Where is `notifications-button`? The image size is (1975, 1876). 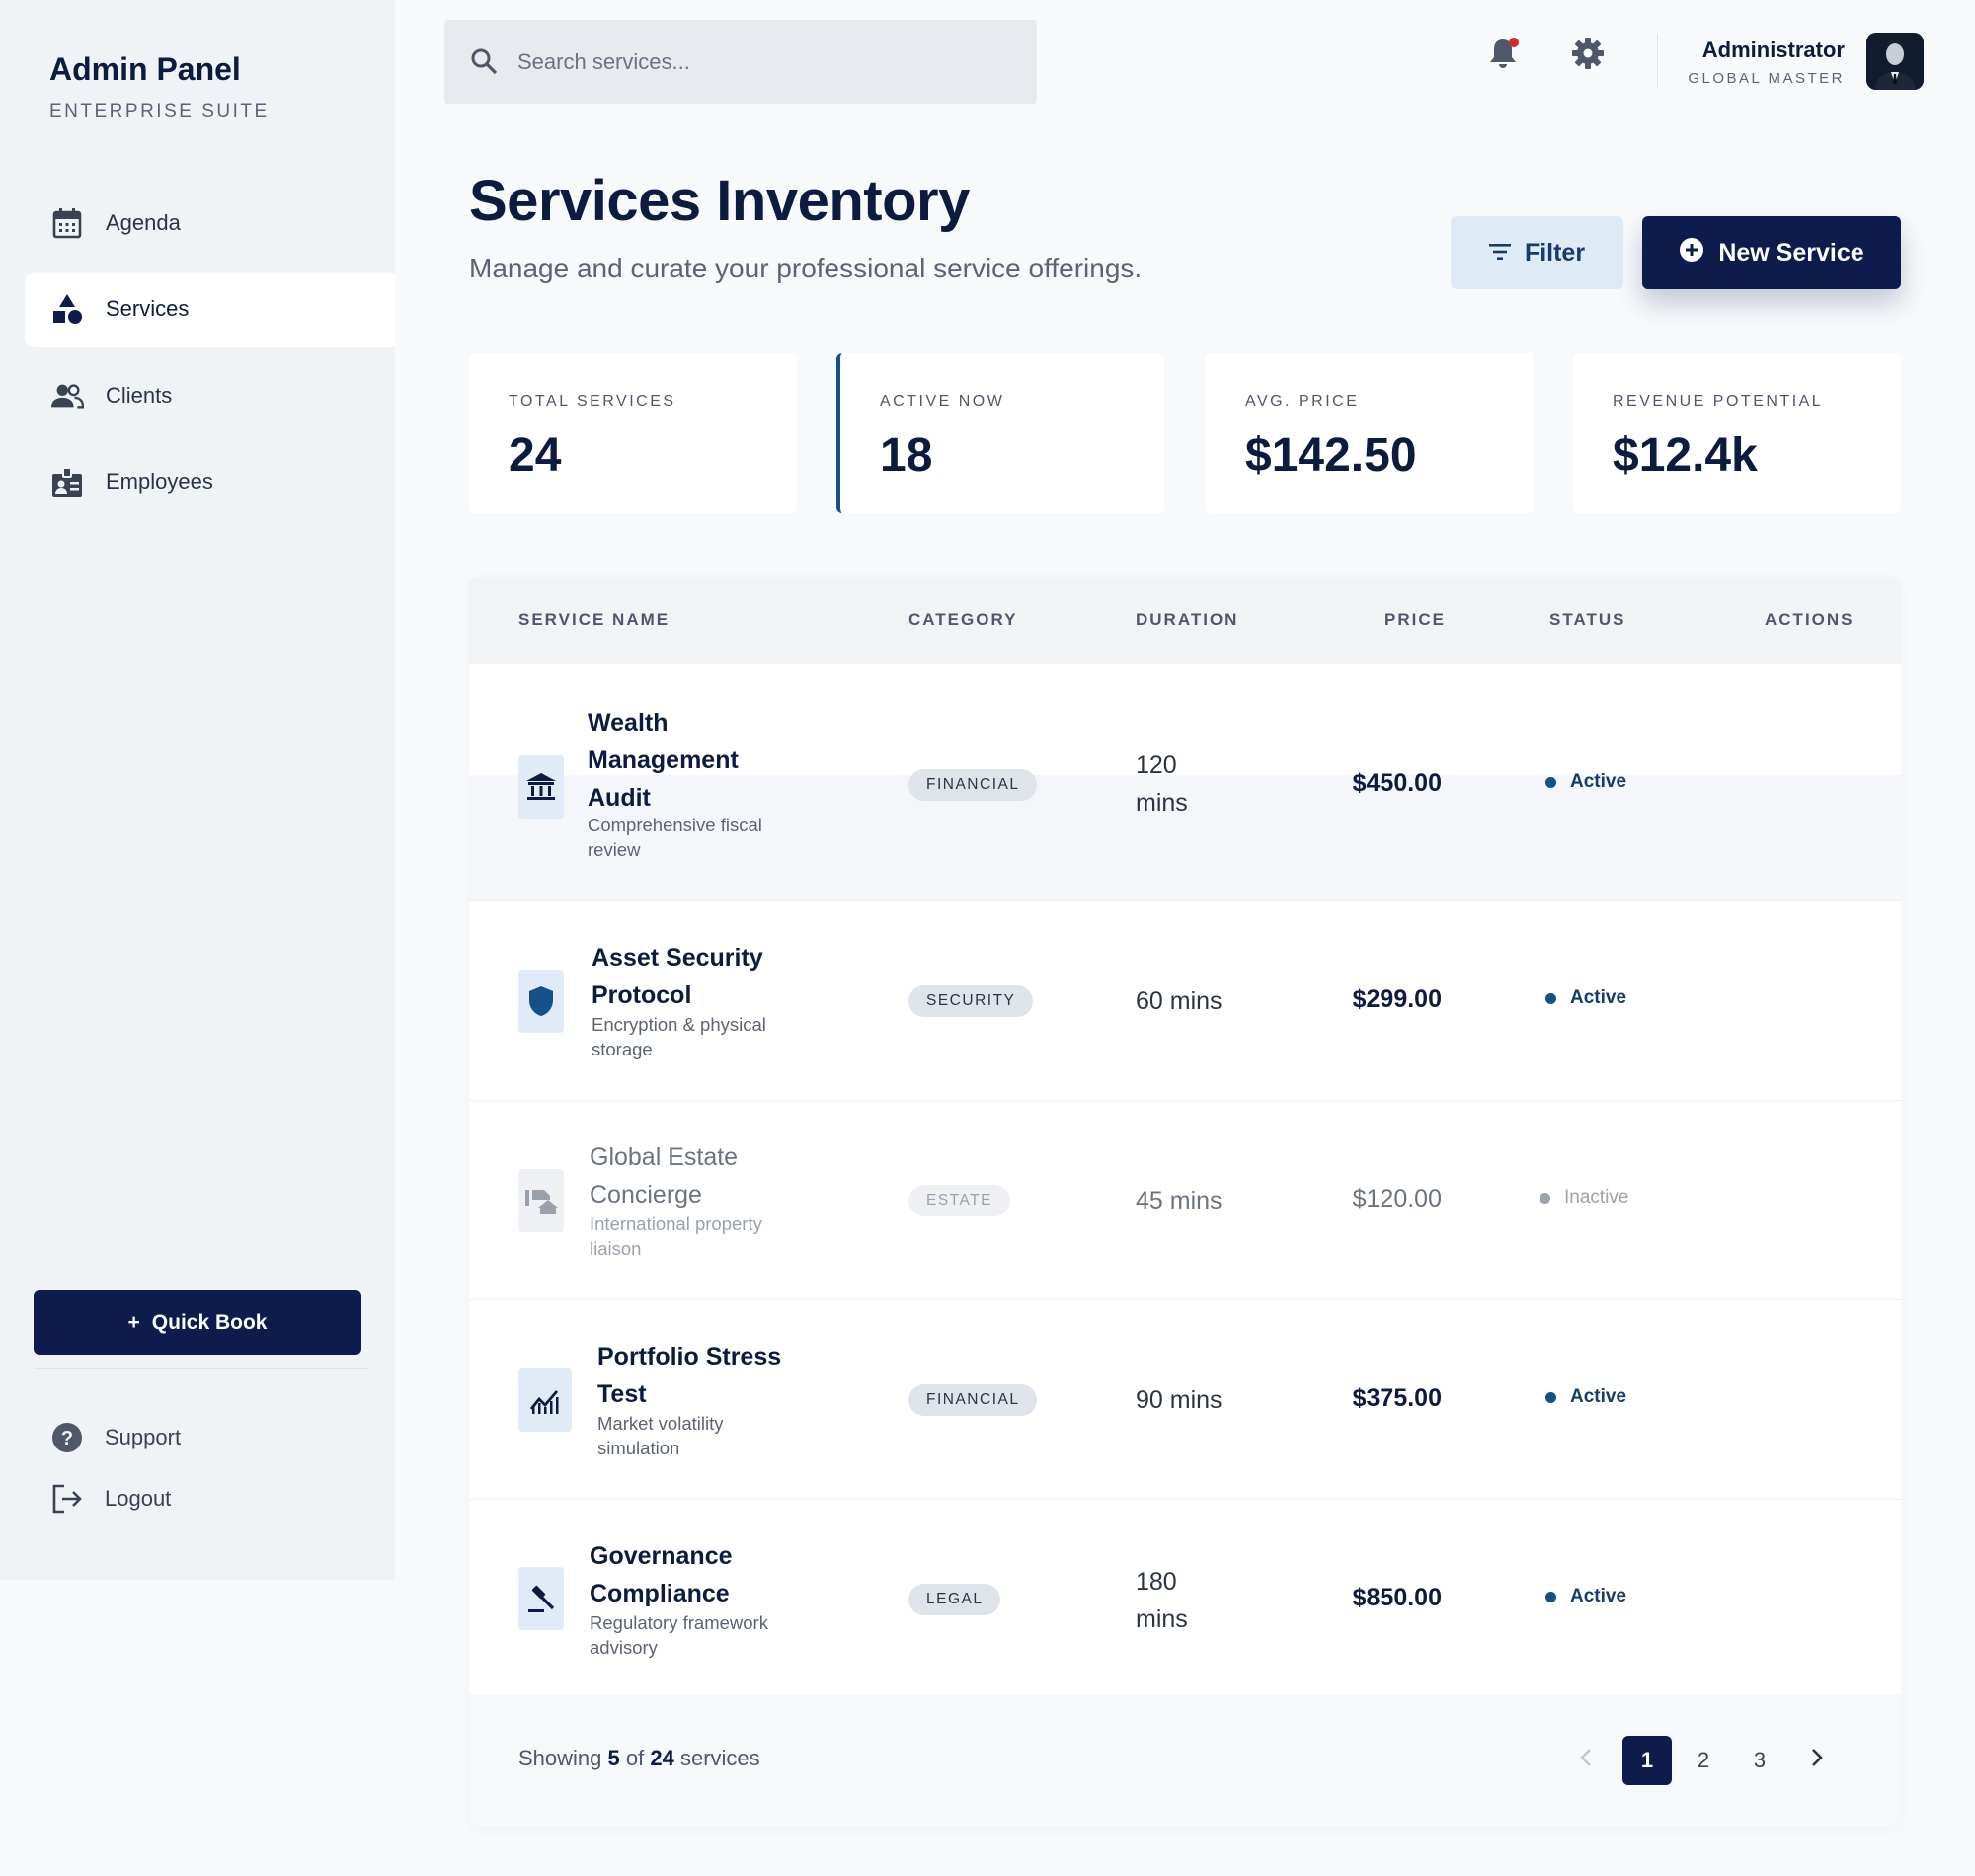
notifications-button is located at coordinates (1503, 56).